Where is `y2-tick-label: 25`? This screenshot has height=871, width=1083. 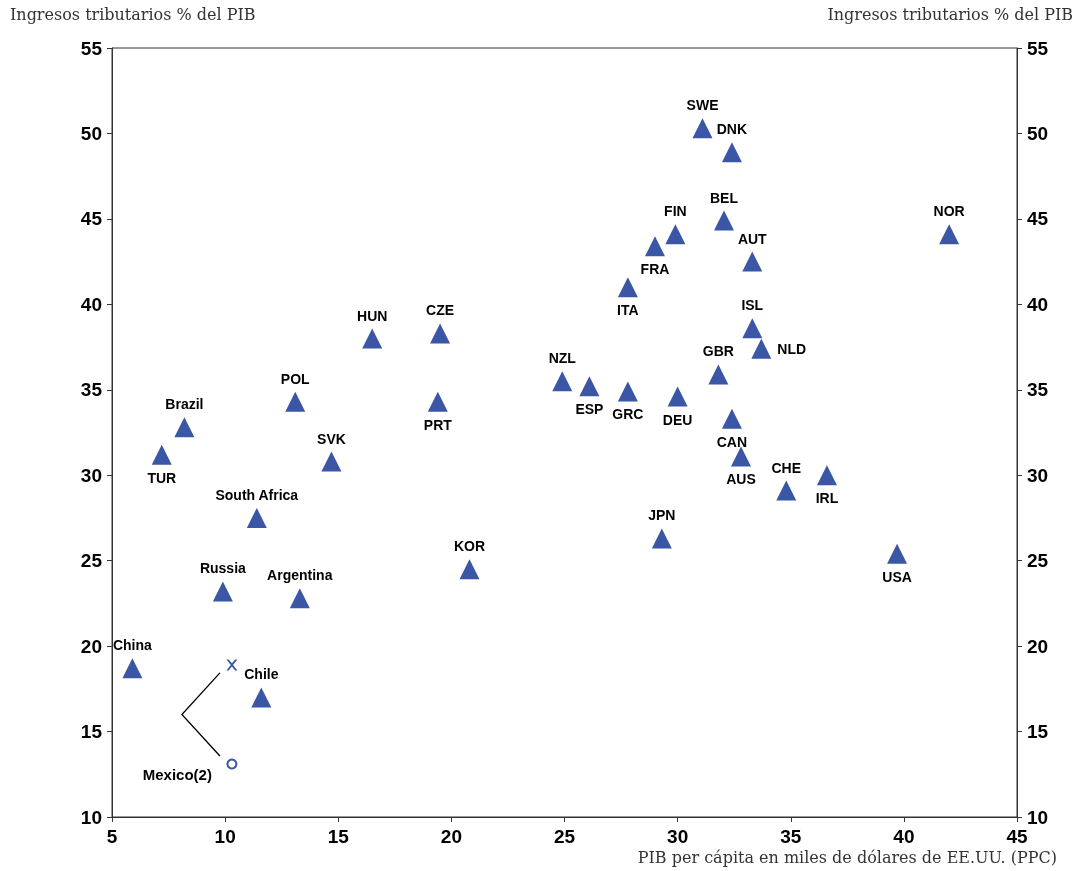
y2-tick-label: 25 is located at coordinates (1038, 561).